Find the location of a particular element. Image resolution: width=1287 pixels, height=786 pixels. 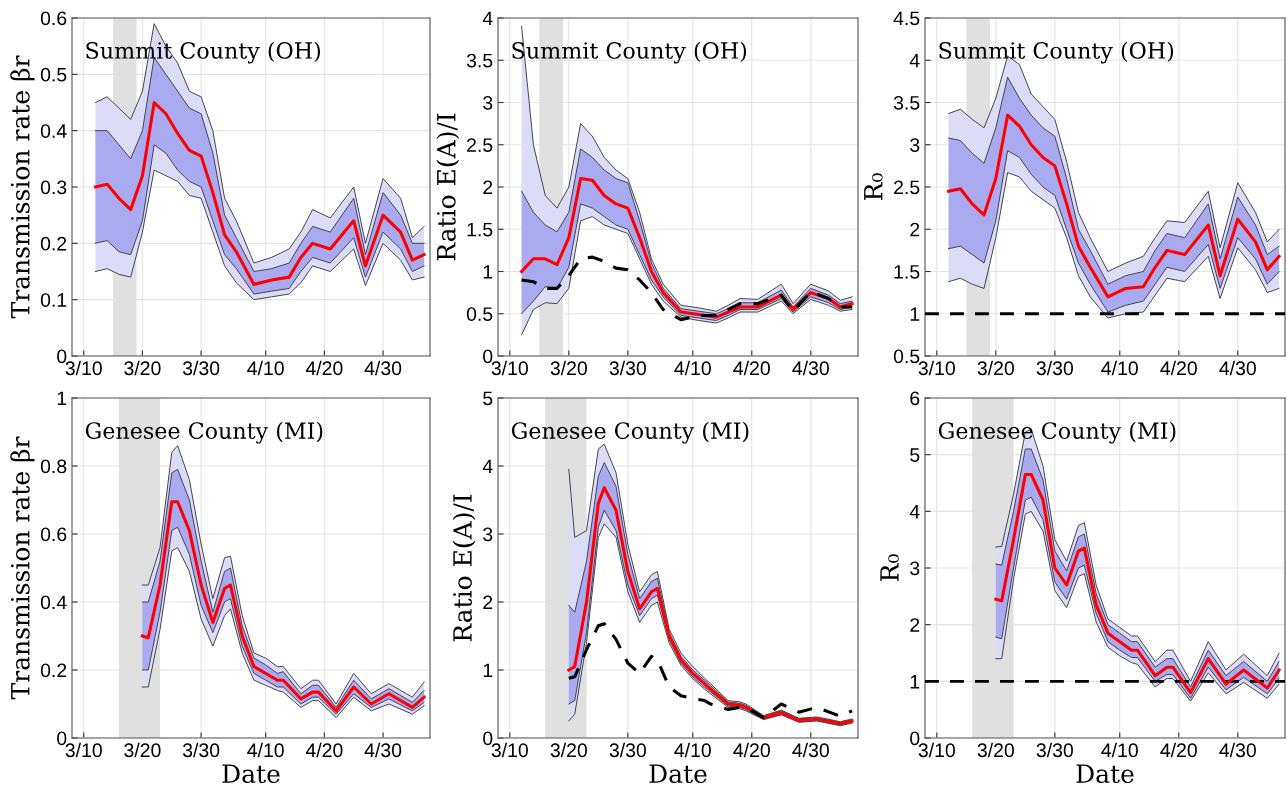

y-tick-label: 0.8 is located at coordinates (53, 466).